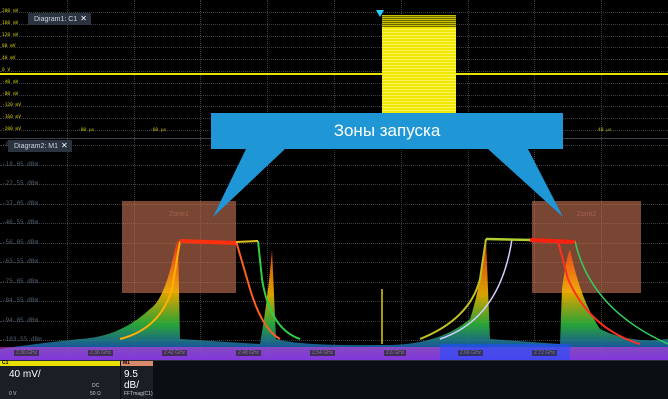  I want to click on spectrum-skirt-2-right-b, so click(621, 292).